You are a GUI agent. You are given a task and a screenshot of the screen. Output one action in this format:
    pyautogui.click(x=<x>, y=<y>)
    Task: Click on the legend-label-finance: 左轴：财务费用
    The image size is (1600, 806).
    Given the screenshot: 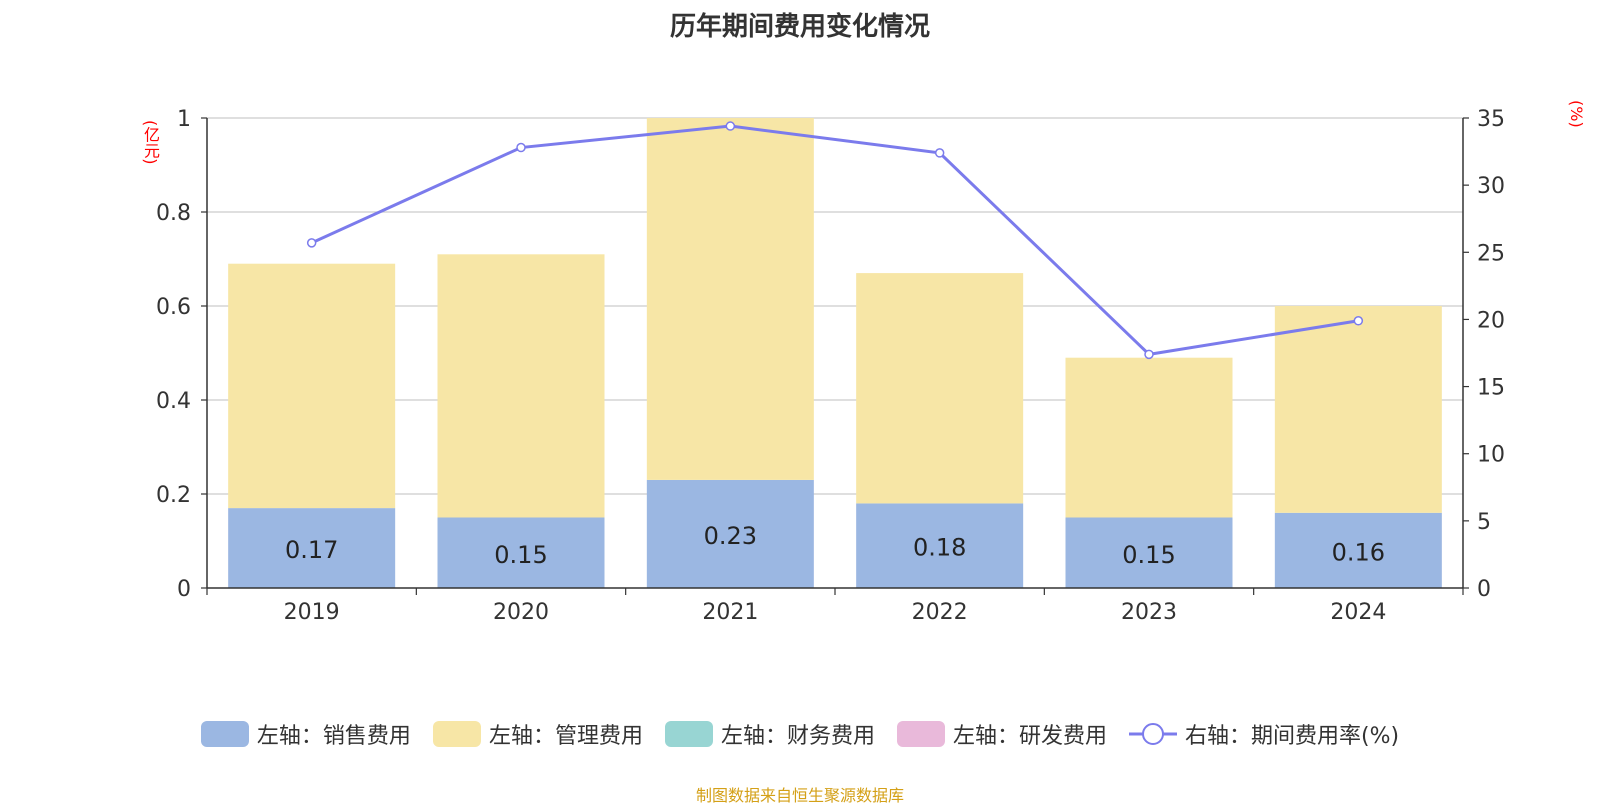 What is the action you would take?
    pyautogui.click(x=797, y=736)
    